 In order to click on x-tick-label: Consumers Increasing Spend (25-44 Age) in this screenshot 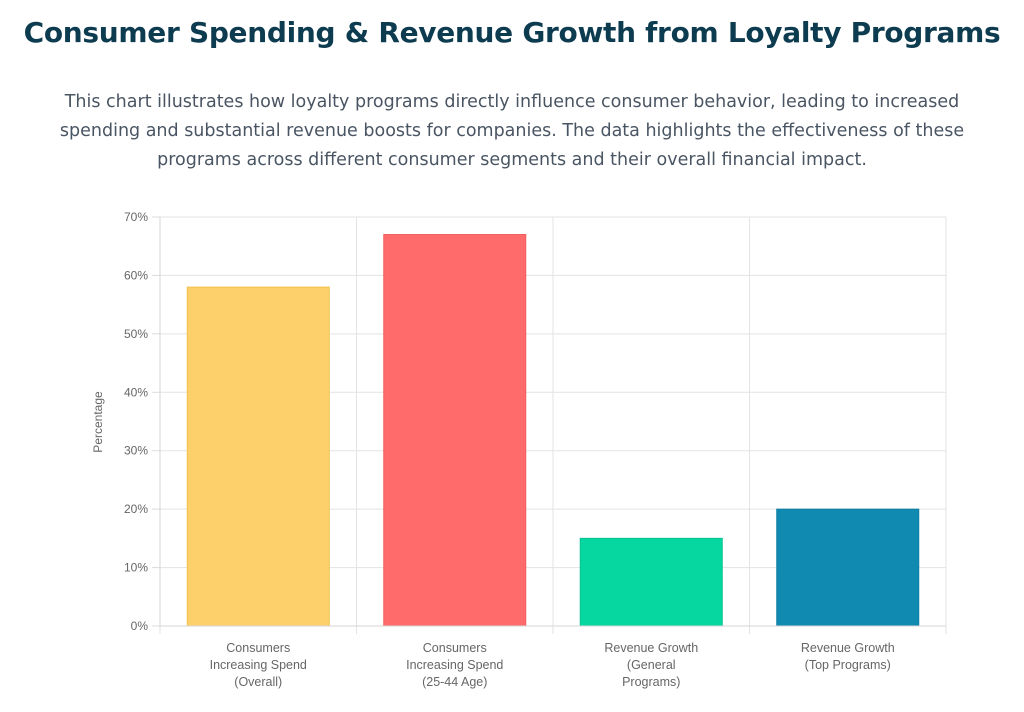, I will do `click(454, 665)`.